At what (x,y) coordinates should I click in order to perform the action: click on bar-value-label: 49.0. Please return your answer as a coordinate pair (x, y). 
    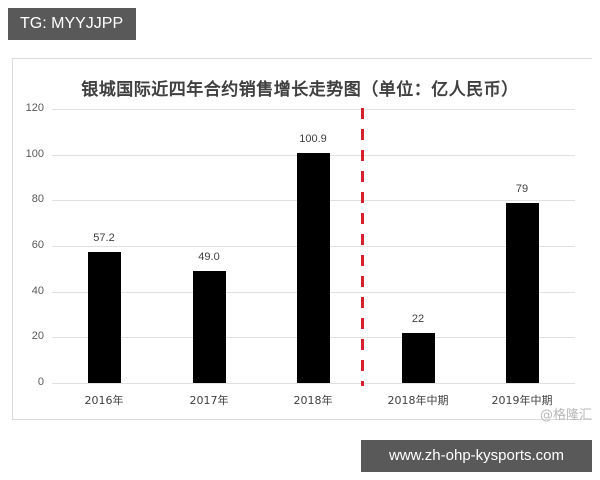
    Looking at the image, I should click on (209, 257).